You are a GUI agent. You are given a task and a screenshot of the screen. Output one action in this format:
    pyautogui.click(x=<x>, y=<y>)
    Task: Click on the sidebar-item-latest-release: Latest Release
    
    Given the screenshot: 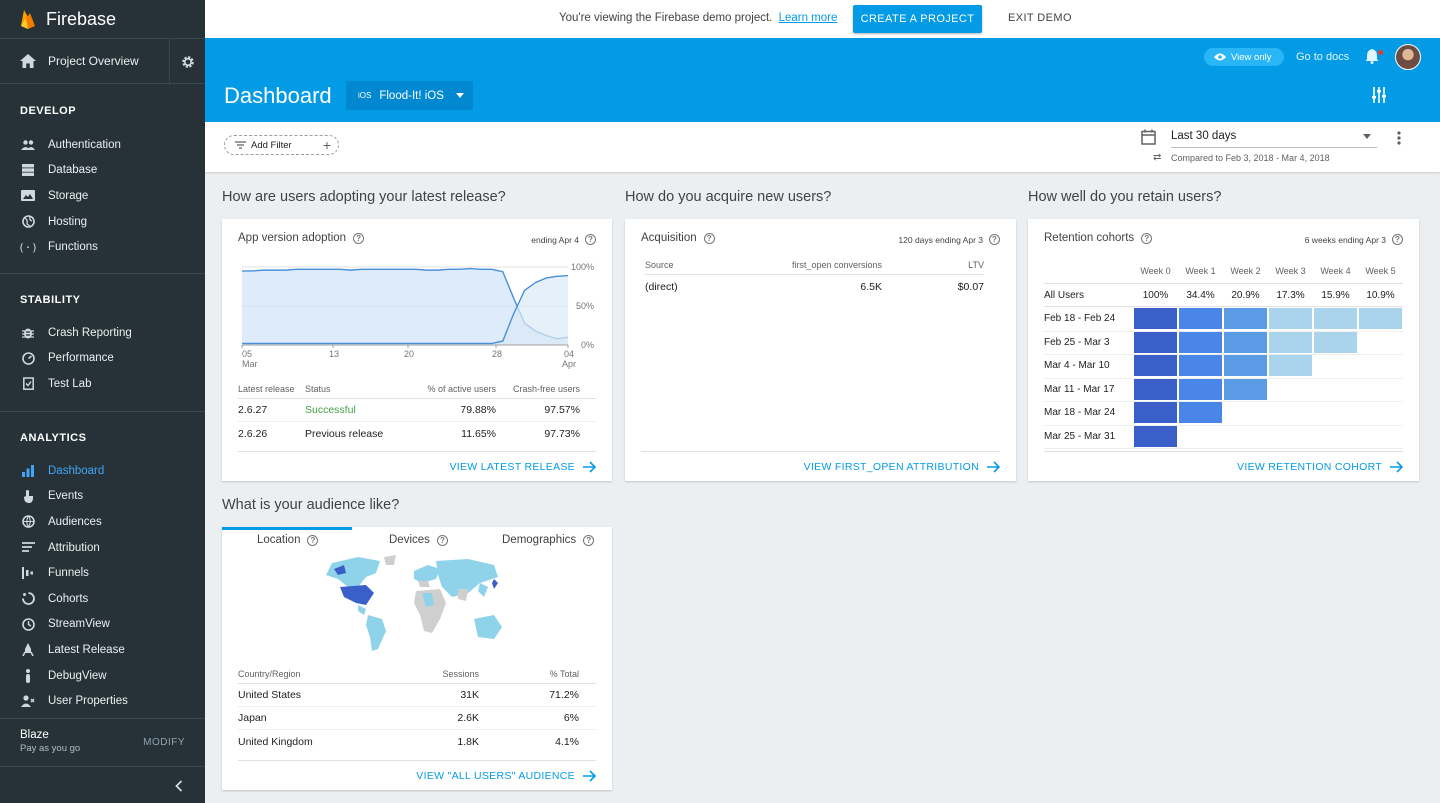 What is the action you would take?
    pyautogui.click(x=102, y=650)
    